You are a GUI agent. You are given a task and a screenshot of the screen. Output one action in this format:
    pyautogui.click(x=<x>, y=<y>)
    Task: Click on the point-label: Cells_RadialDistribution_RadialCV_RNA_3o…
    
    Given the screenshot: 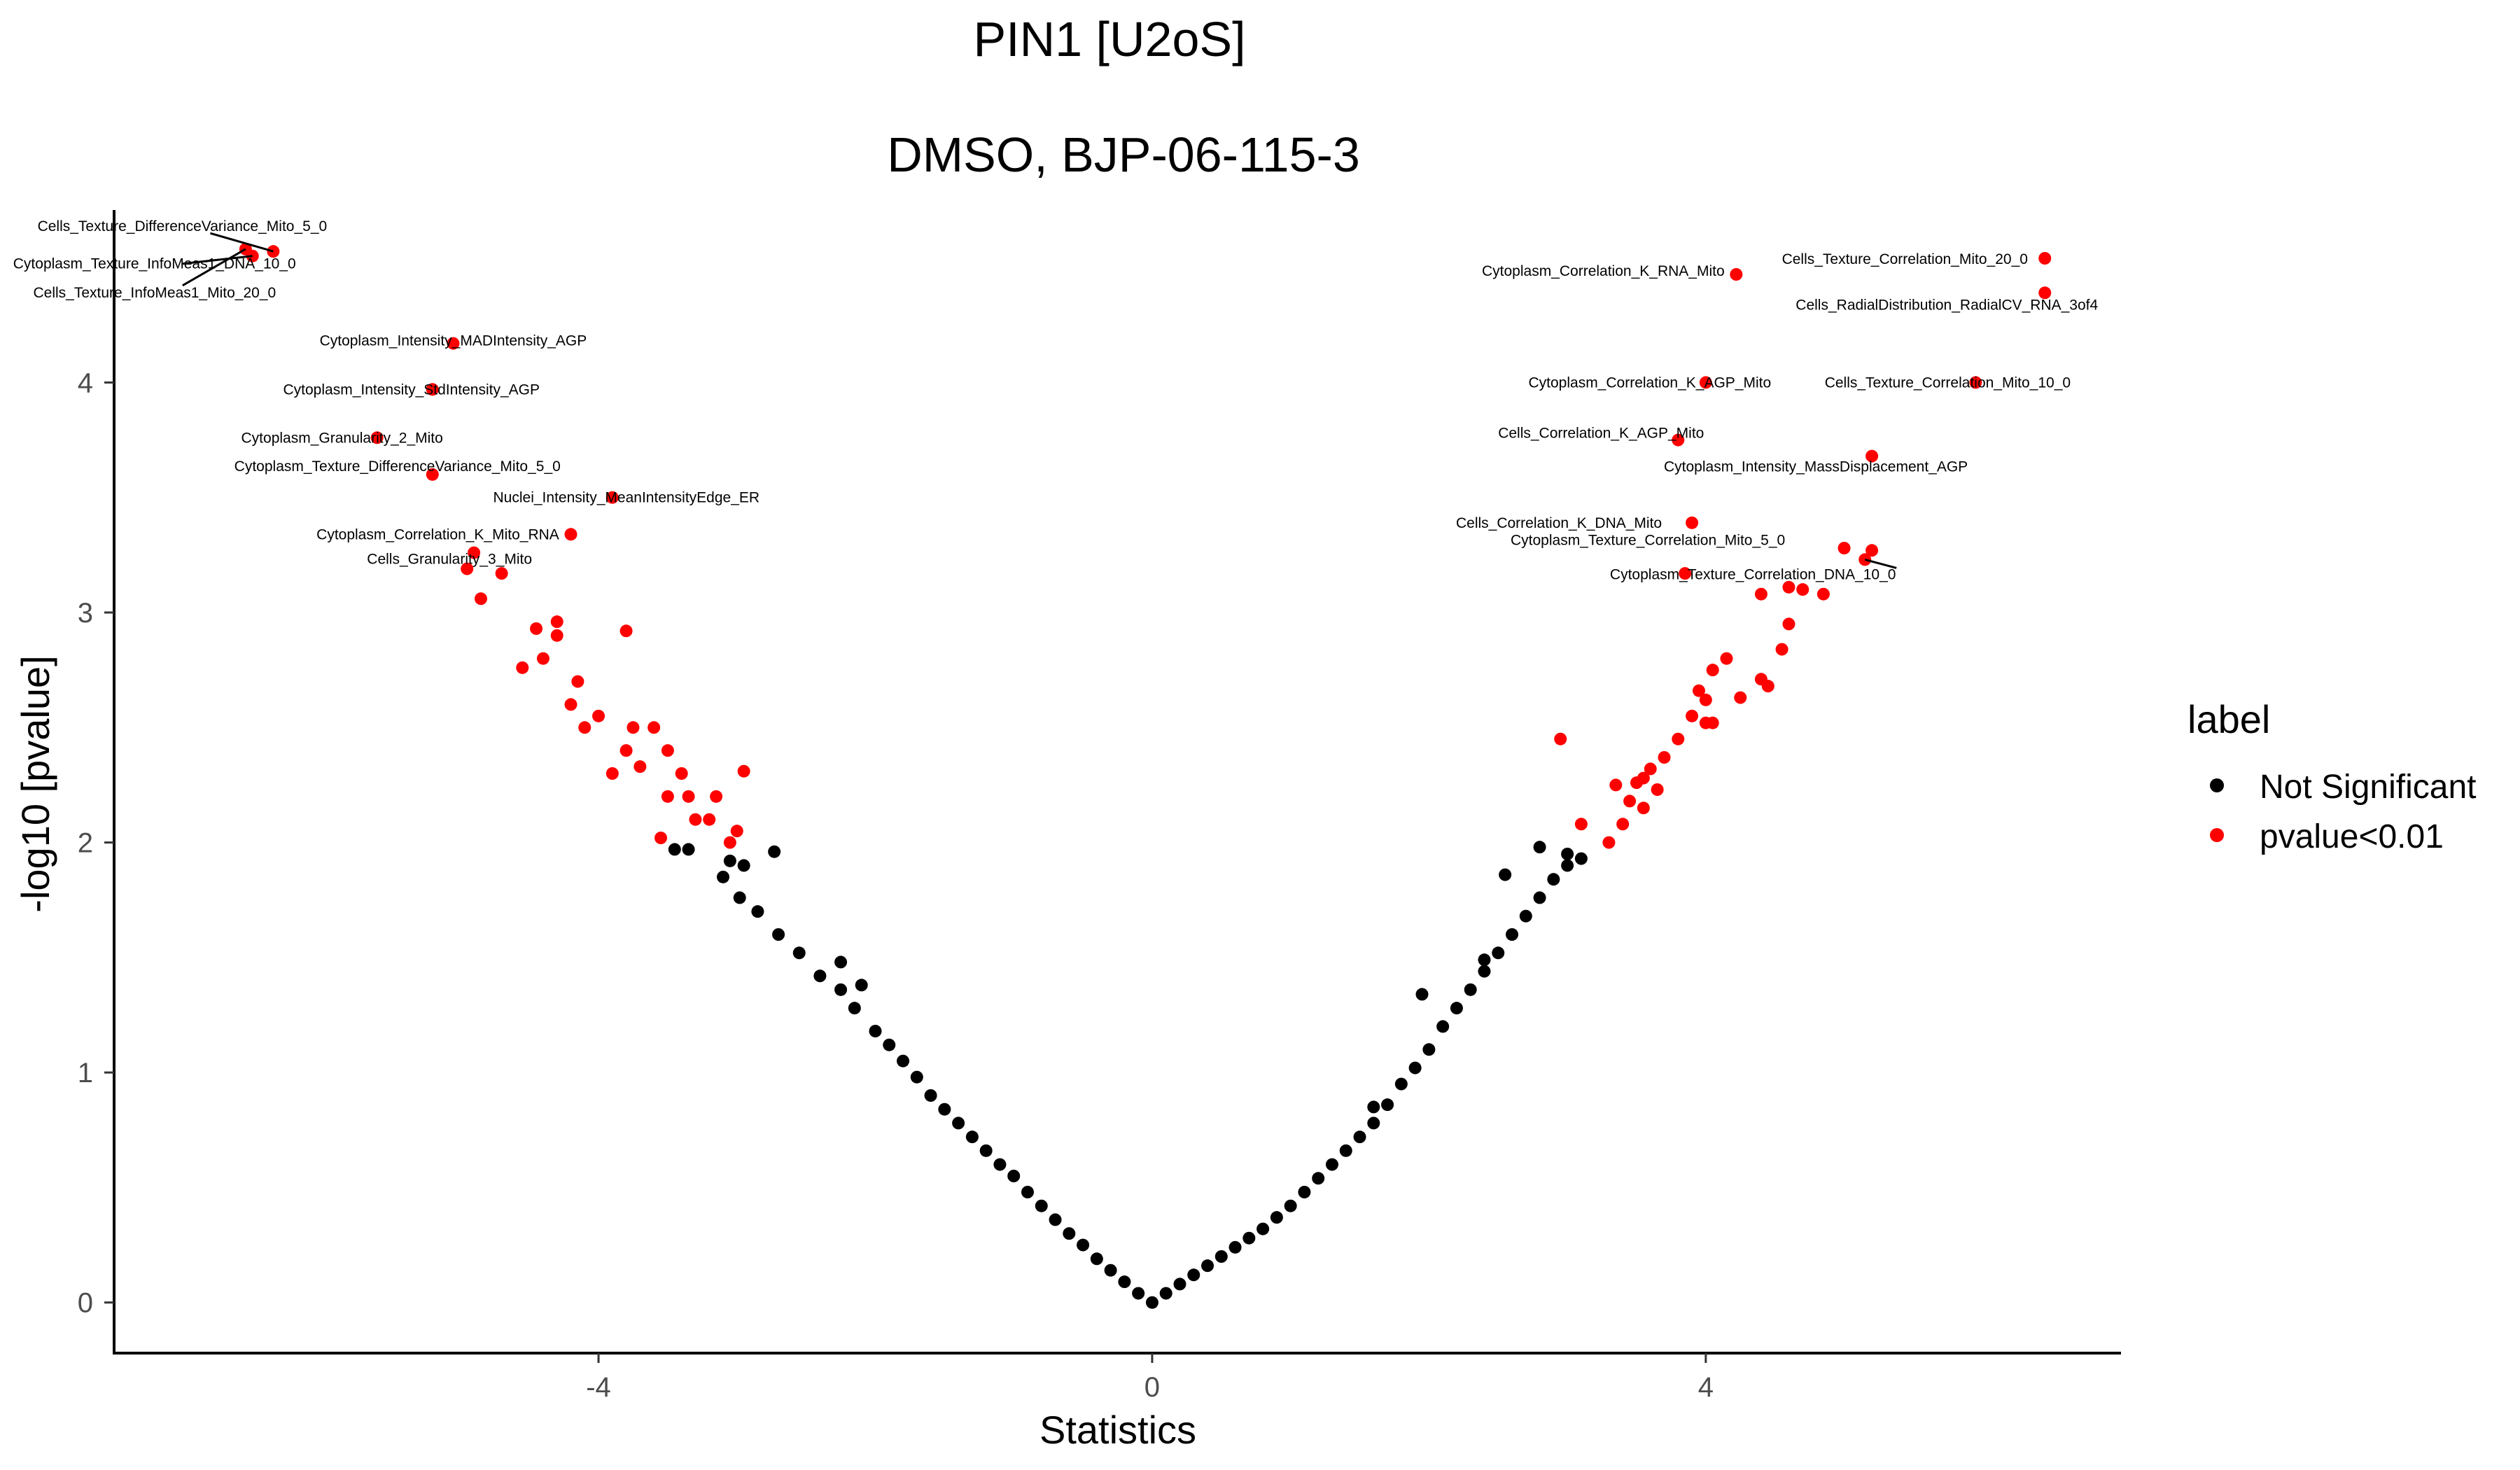 What is the action you would take?
    pyautogui.click(x=1946, y=305)
    